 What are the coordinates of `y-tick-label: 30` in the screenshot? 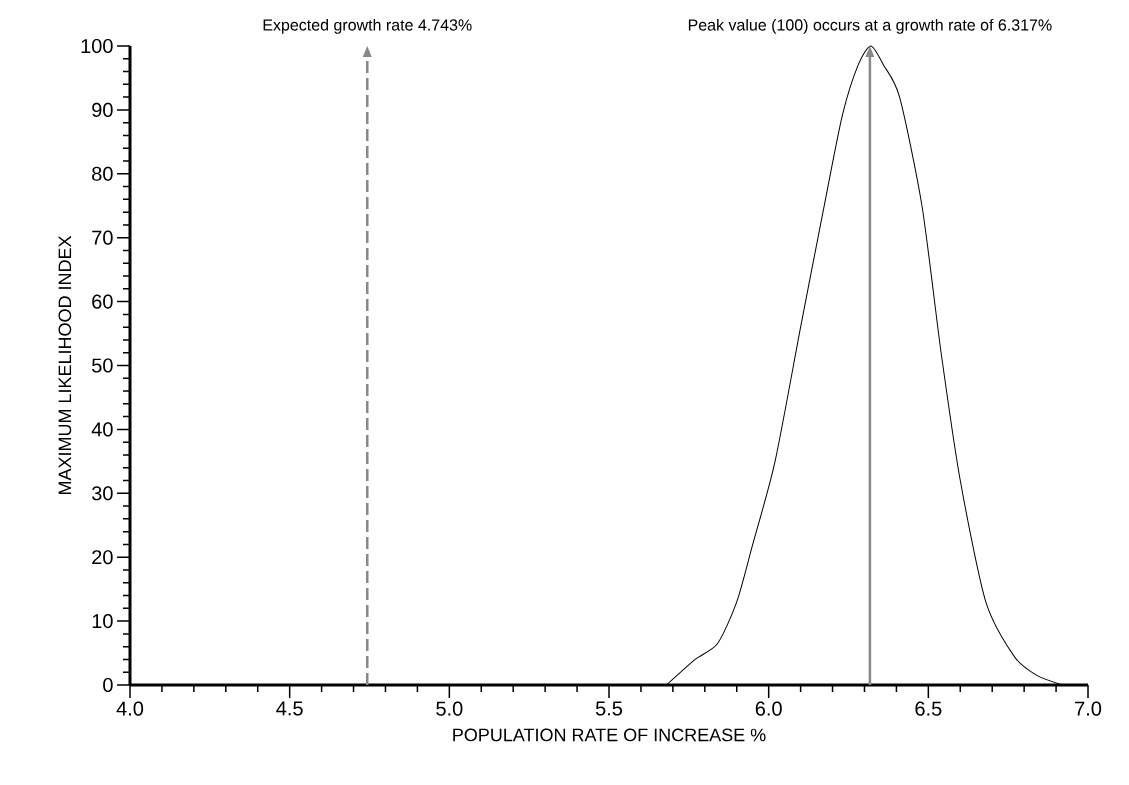 It's located at (102, 493).